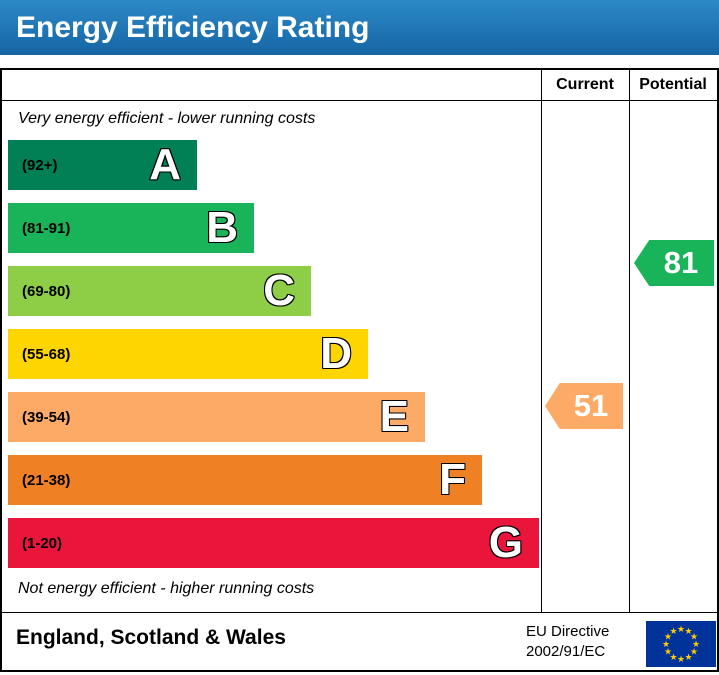  I want to click on page-title: Energy Efficiency Rating, so click(193, 27).